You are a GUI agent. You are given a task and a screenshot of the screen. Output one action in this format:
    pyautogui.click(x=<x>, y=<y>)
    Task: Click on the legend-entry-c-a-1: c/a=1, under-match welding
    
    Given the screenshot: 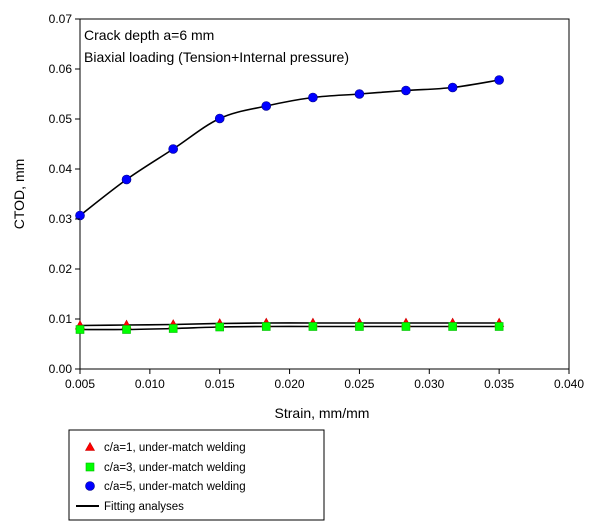 What is the action you would take?
    pyautogui.click(x=166, y=448)
    